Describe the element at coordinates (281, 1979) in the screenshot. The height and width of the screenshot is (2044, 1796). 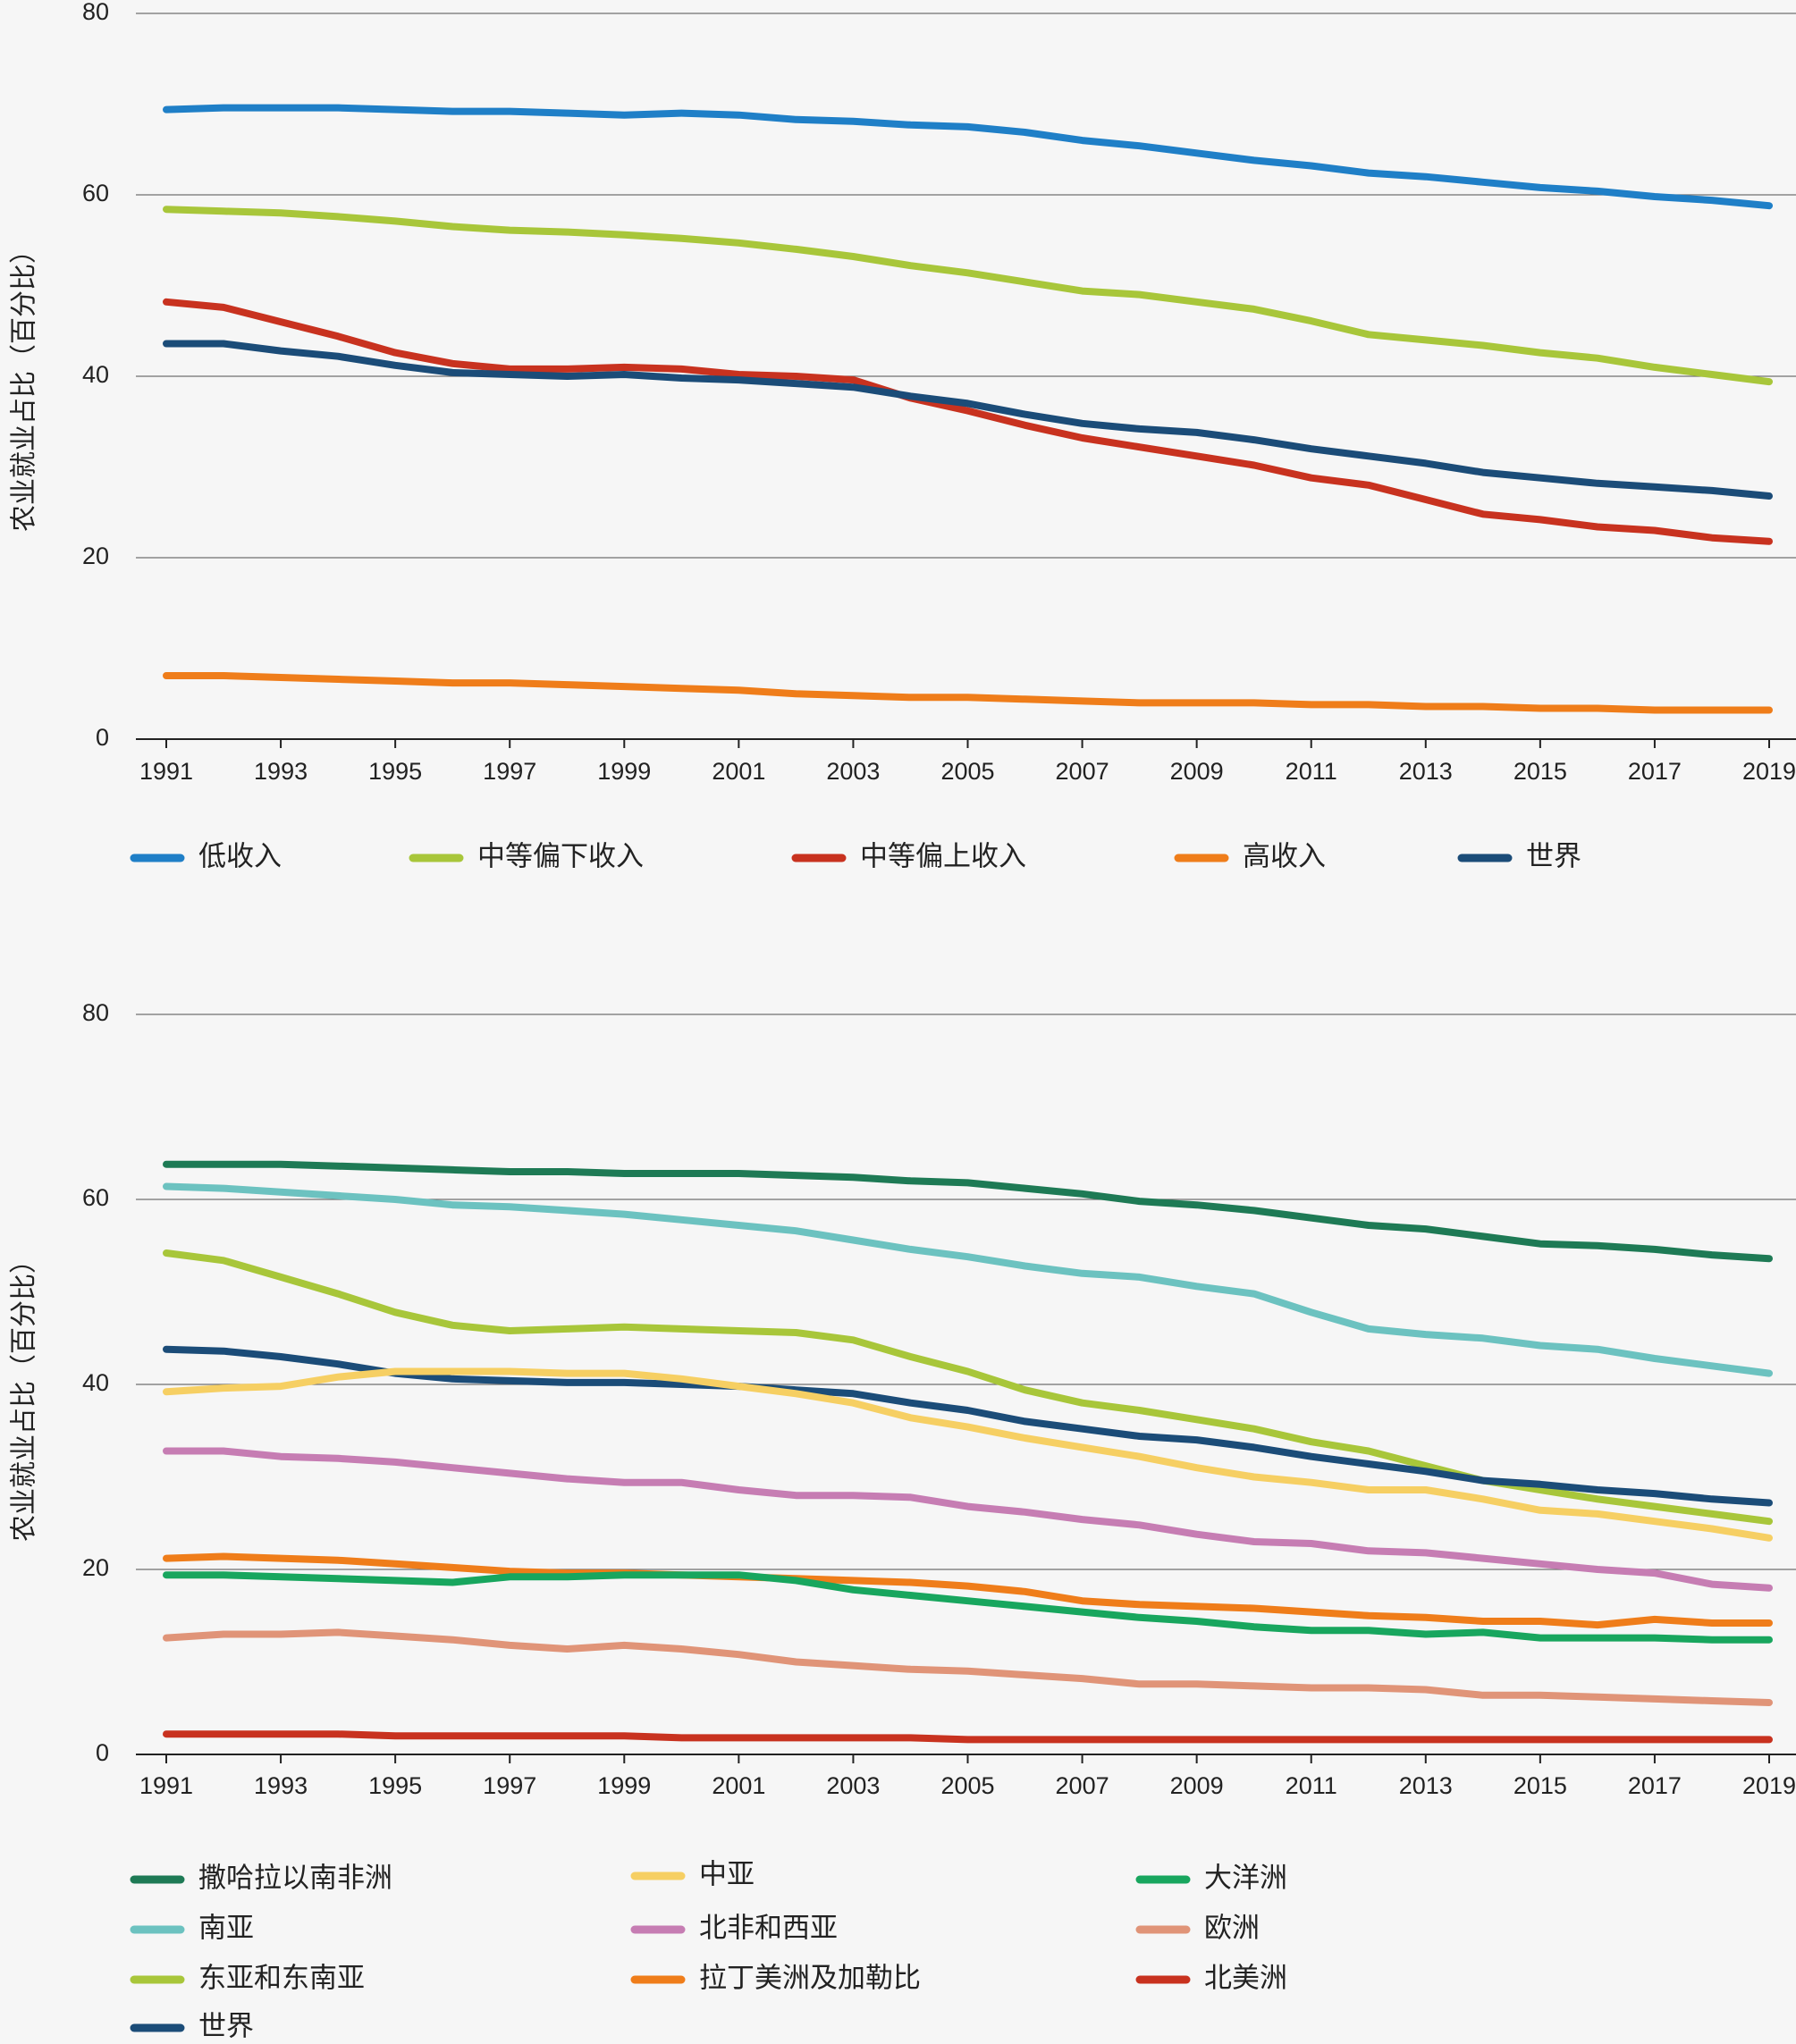
I see `legend-label: 东亚和东南亚` at that location.